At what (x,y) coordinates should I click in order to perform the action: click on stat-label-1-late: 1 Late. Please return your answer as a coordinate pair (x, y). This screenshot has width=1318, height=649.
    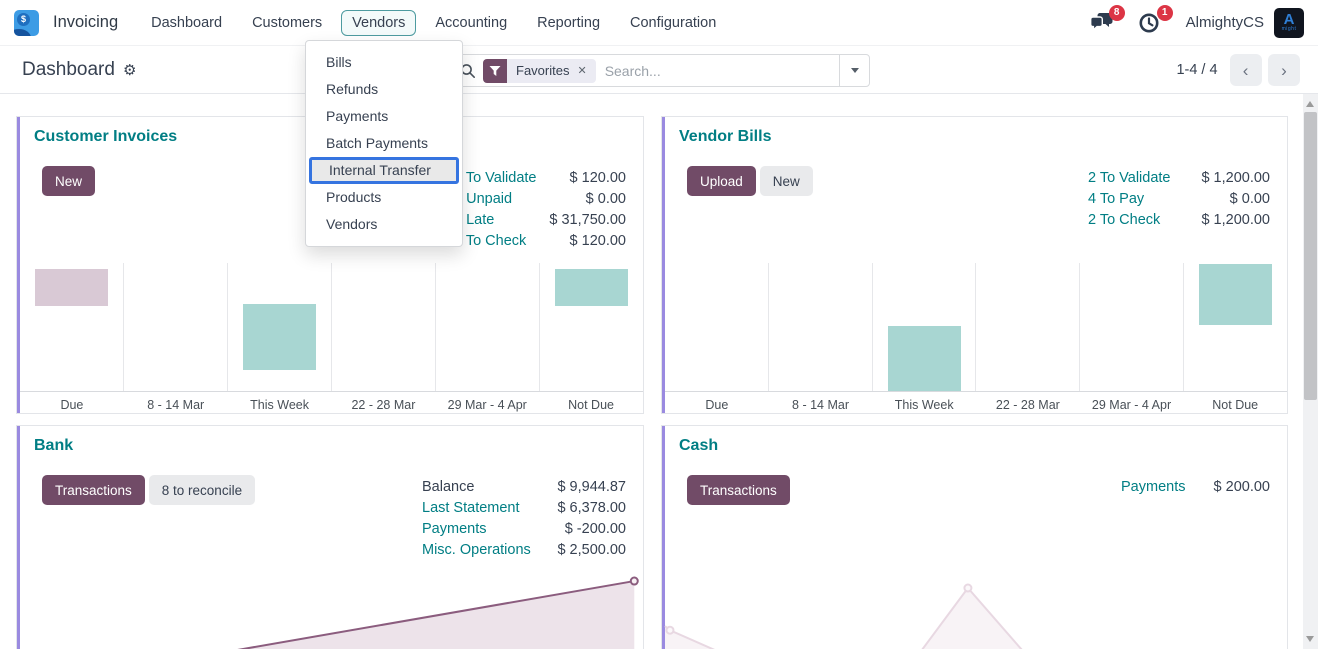
    Looking at the image, I should click on (474, 219).